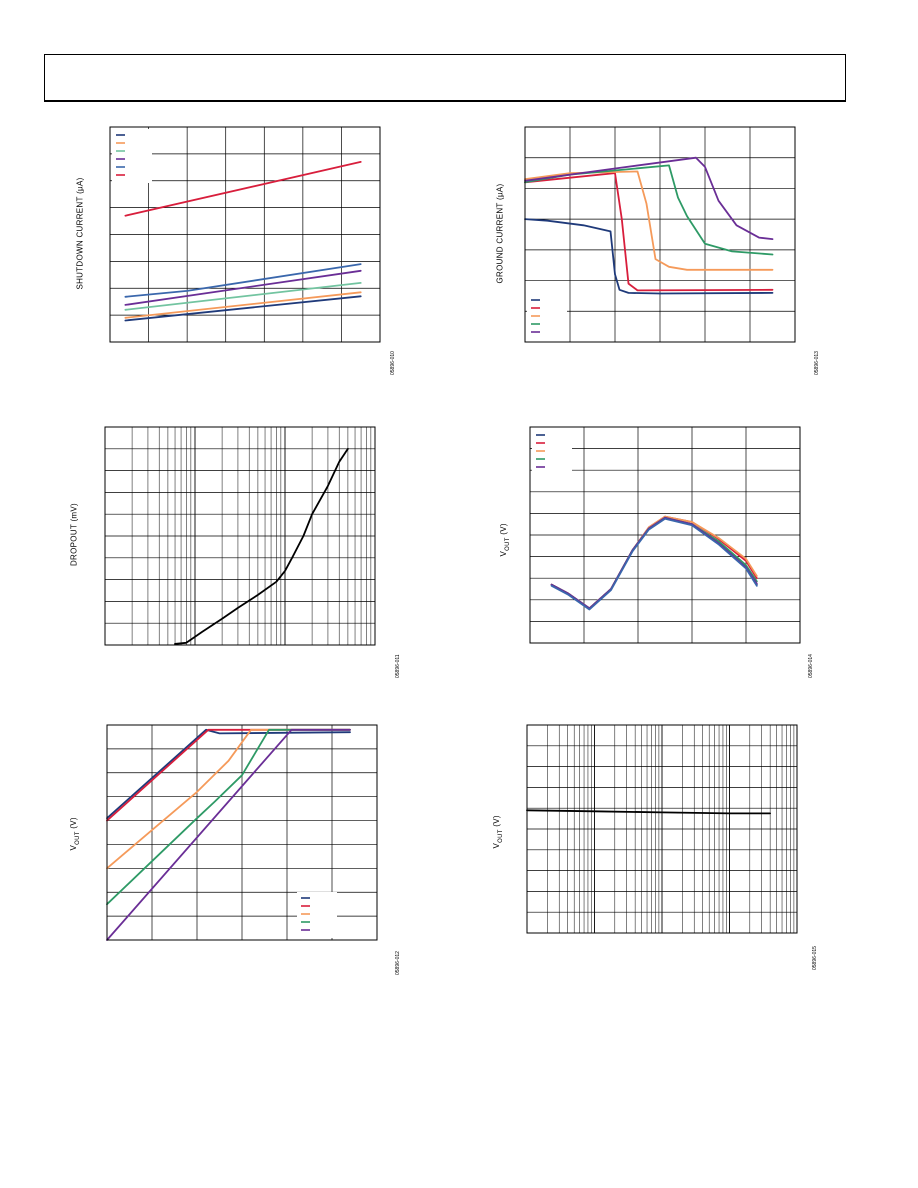 This screenshot has width=918, height=1188. What do you see at coordinates (500, 233) in the screenshot?
I see `y-axis-label: GROUND CURRENT (µA)` at bounding box center [500, 233].